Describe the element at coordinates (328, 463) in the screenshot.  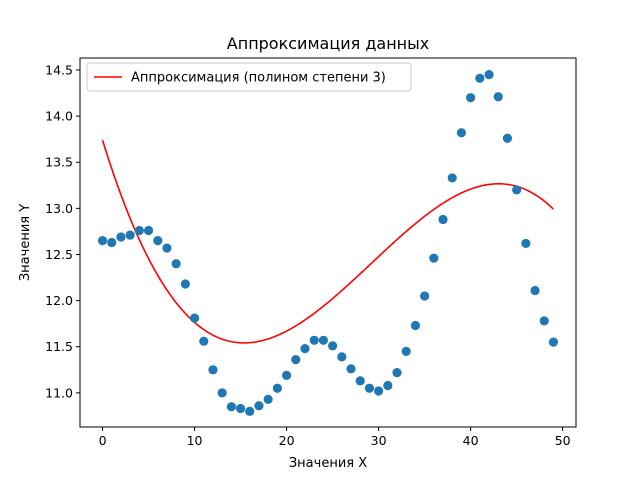
I see `x-axis-label: Значения X` at that location.